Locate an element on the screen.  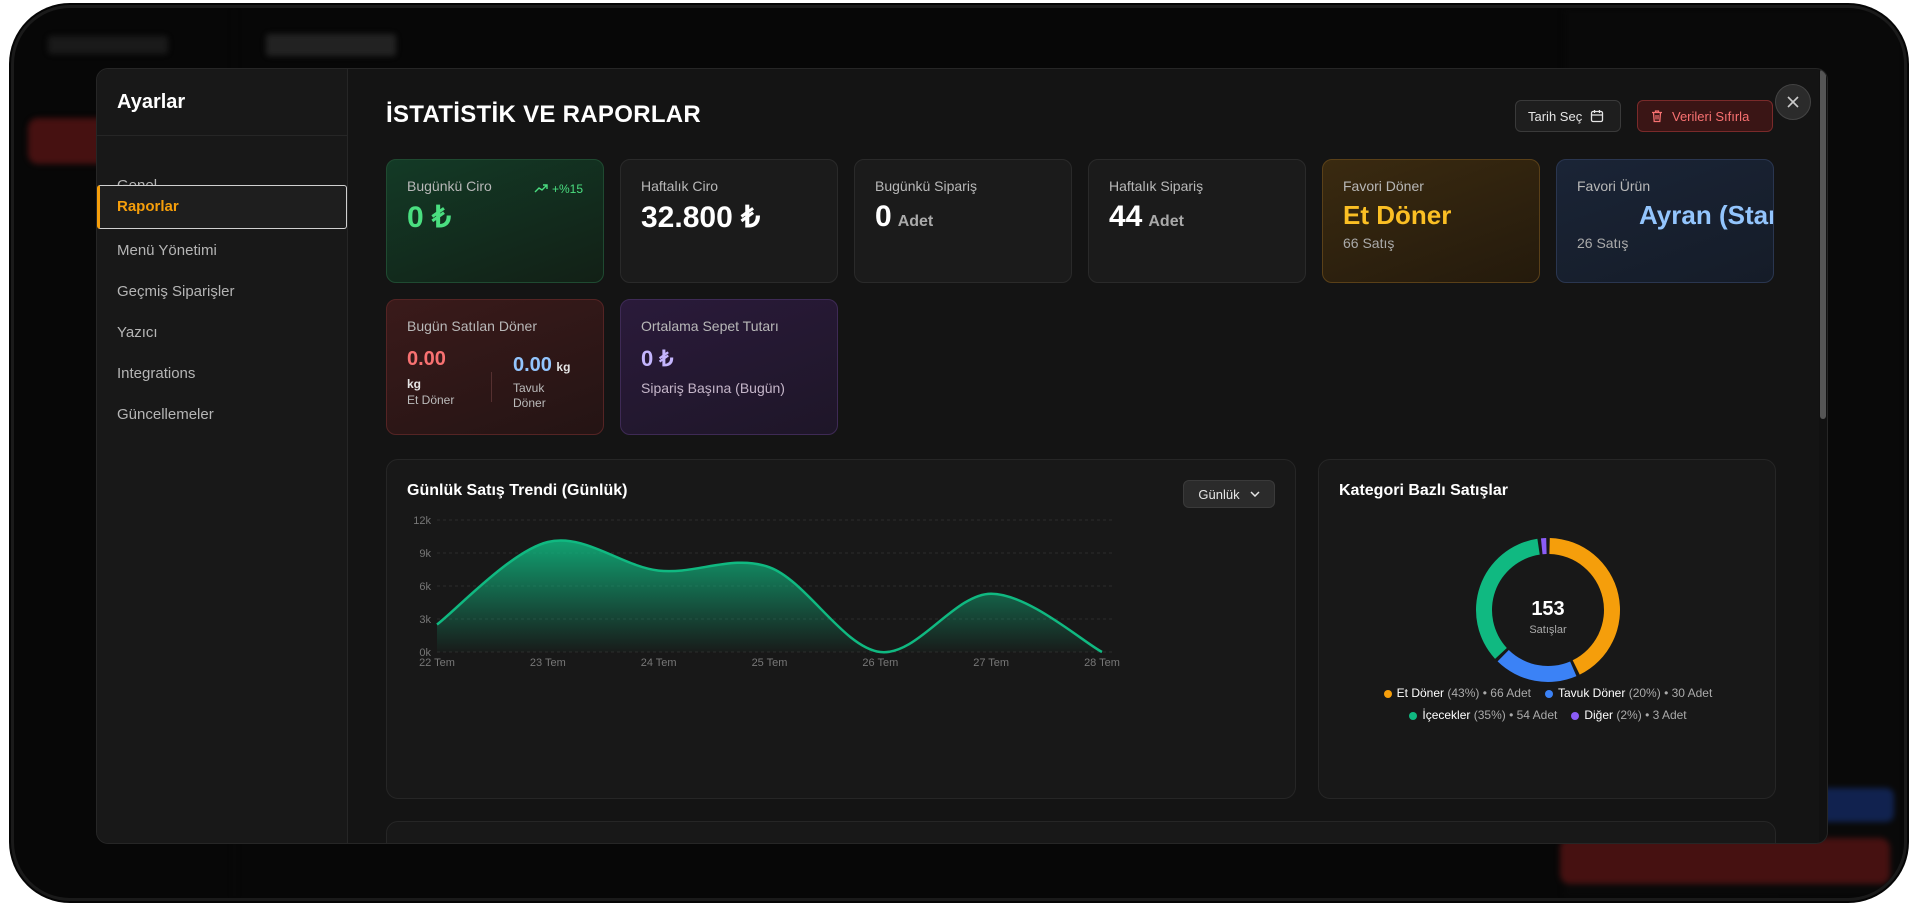
card-value: 44 is located at coordinates (1126, 216).